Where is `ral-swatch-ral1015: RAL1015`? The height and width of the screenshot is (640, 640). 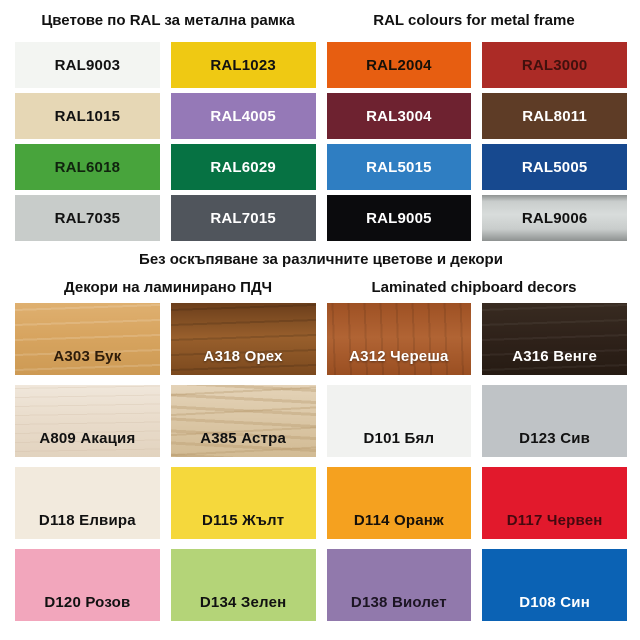
ral-swatch-ral1015: RAL1015 is located at coordinates (87, 116).